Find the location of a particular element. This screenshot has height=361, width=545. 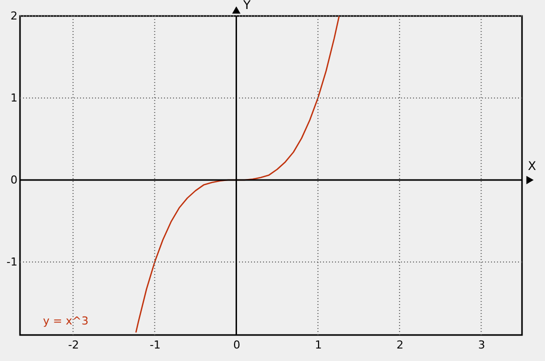

x-tick-label: 0 is located at coordinates (236, 345).